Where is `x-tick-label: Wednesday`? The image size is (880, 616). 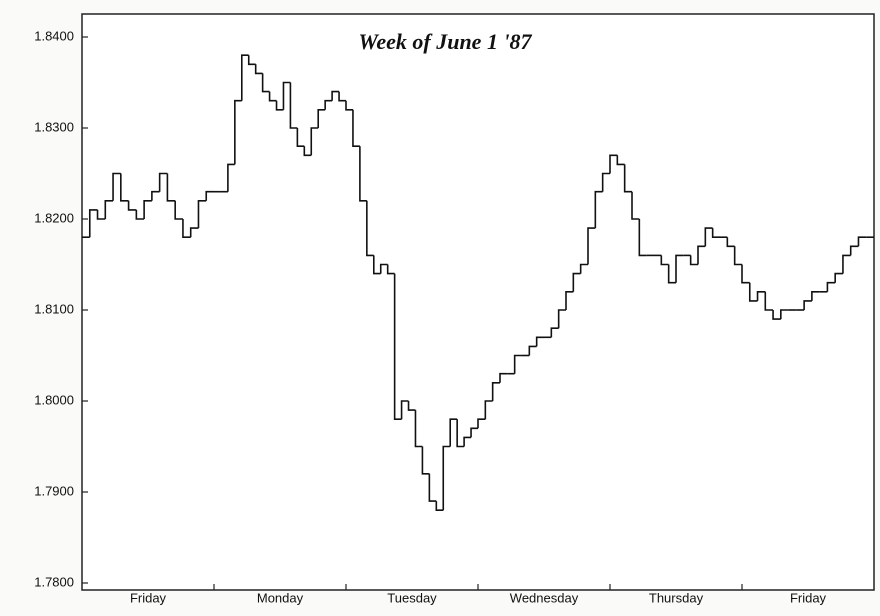
x-tick-label: Wednesday is located at coordinates (544, 597).